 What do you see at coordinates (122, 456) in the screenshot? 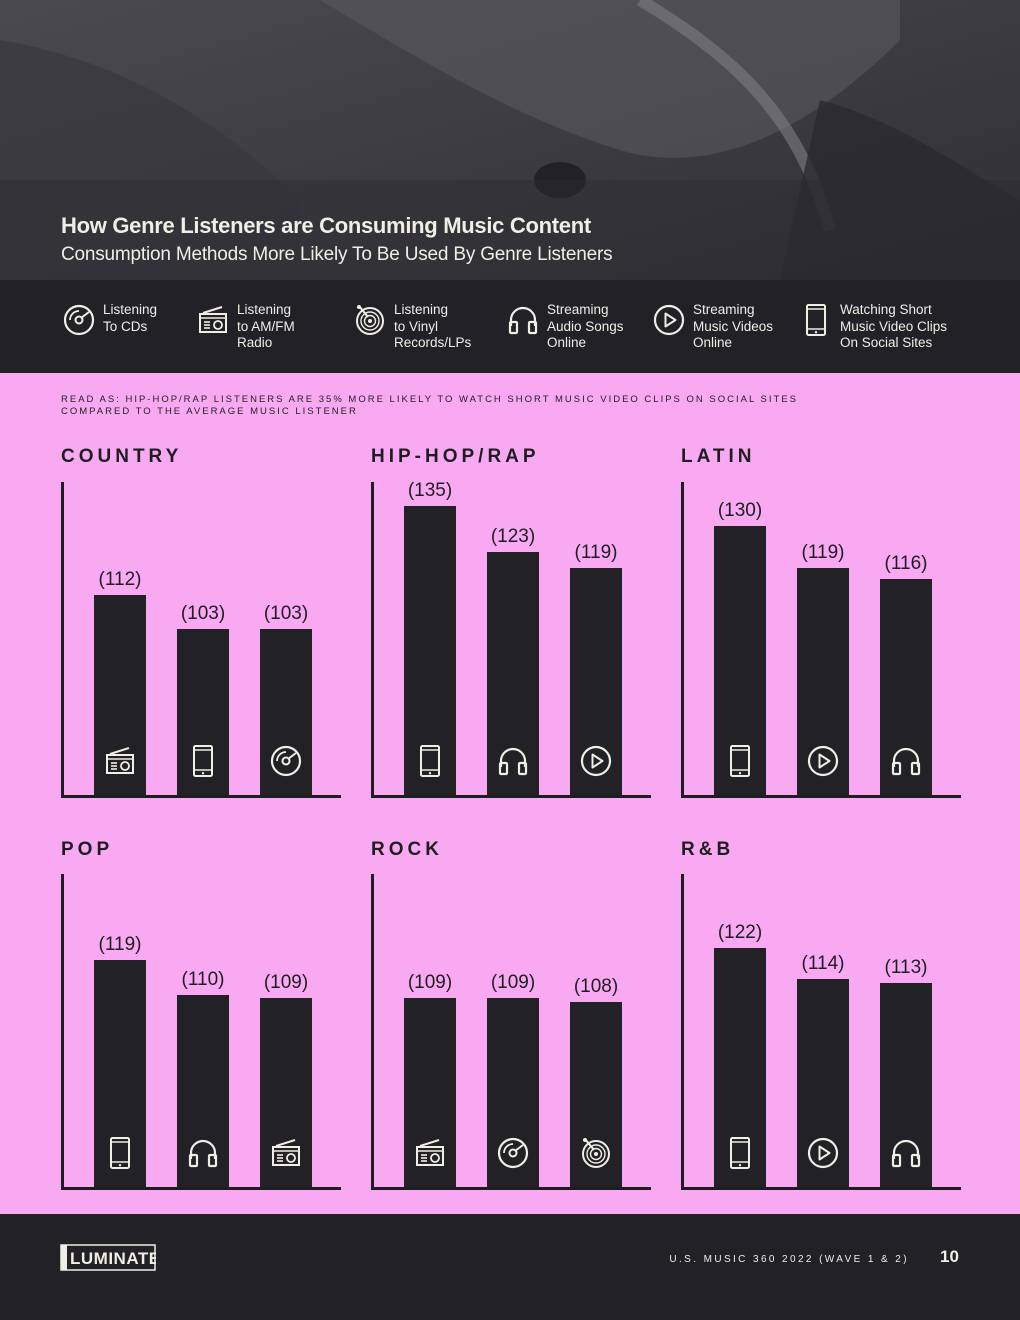
I see `panel-title-country: COUNTRY` at bounding box center [122, 456].